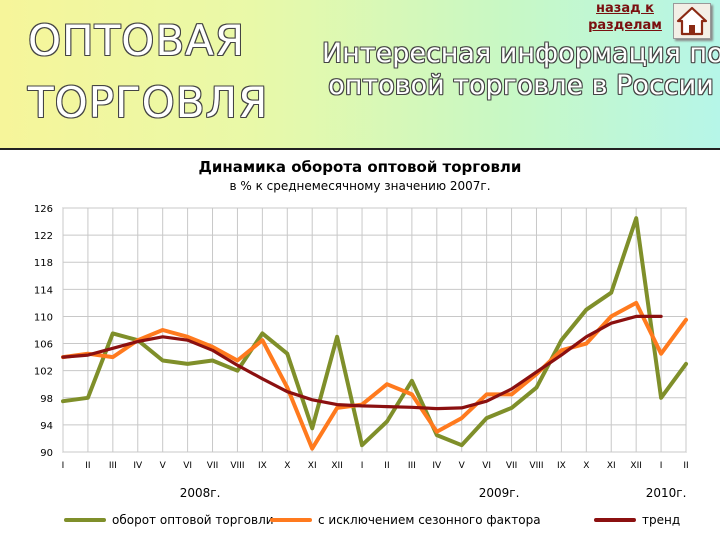 Image resolution: width=720 pixels, height=546 pixels. What do you see at coordinates (43, 290) in the screenshot?
I see `y-tick-label: 114` at bounding box center [43, 290].